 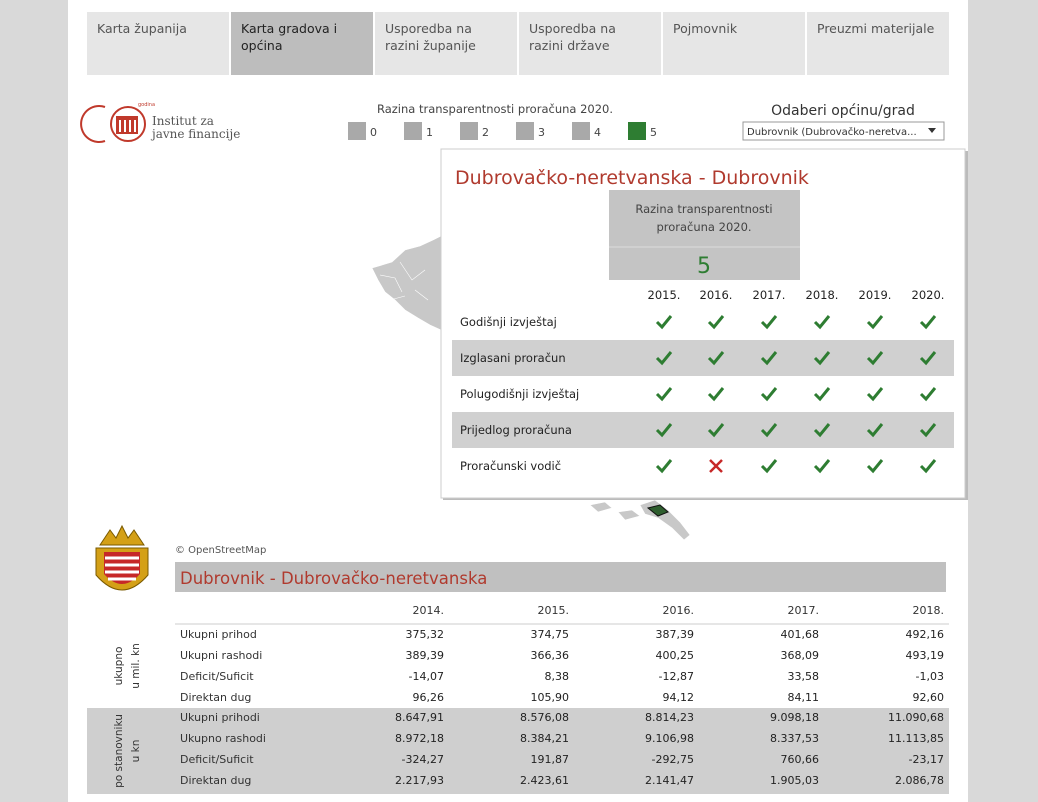 What do you see at coordinates (419, 738) in the screenshot?
I see `cell: 8.972,18` at bounding box center [419, 738].